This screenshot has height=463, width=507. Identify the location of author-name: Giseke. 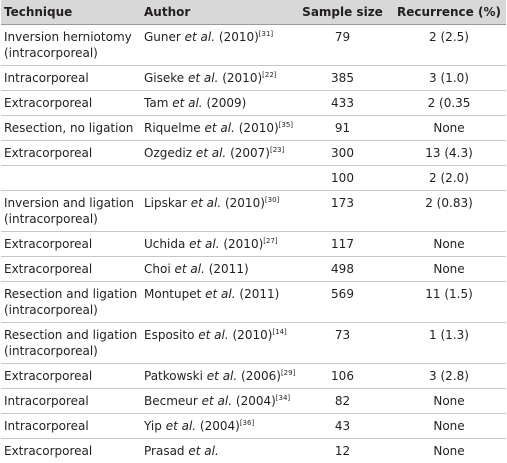
(164, 78).